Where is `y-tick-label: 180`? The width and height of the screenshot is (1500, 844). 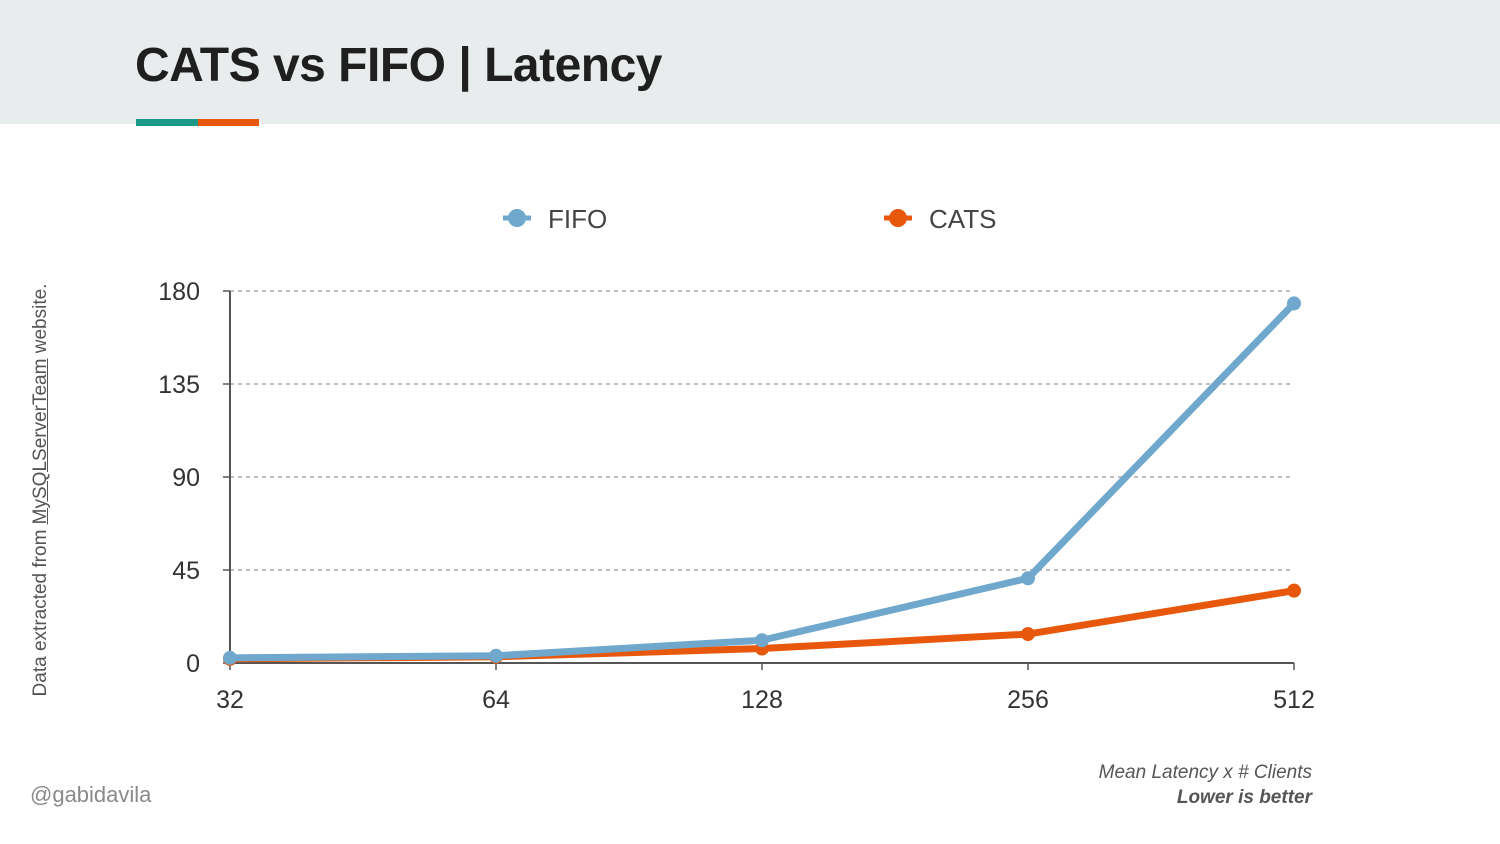 y-tick-label: 180 is located at coordinates (179, 292).